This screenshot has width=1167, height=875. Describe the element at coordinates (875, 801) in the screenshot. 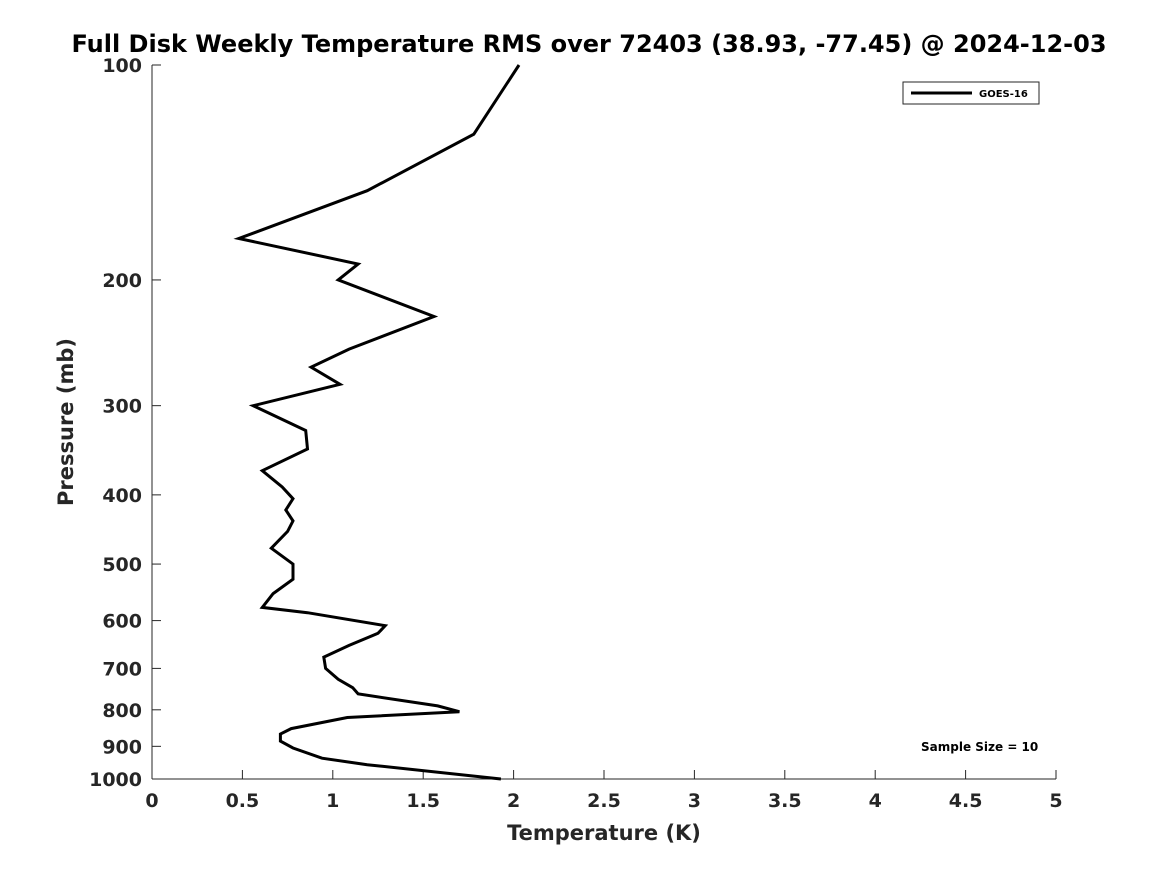

I see `x-tick-label: 4` at that location.